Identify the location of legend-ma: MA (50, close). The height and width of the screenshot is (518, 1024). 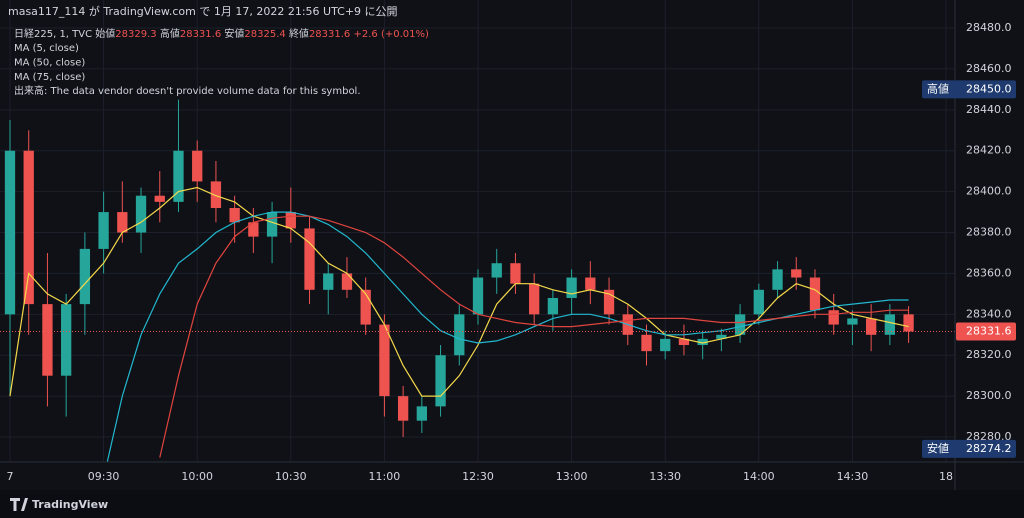
(49, 63).